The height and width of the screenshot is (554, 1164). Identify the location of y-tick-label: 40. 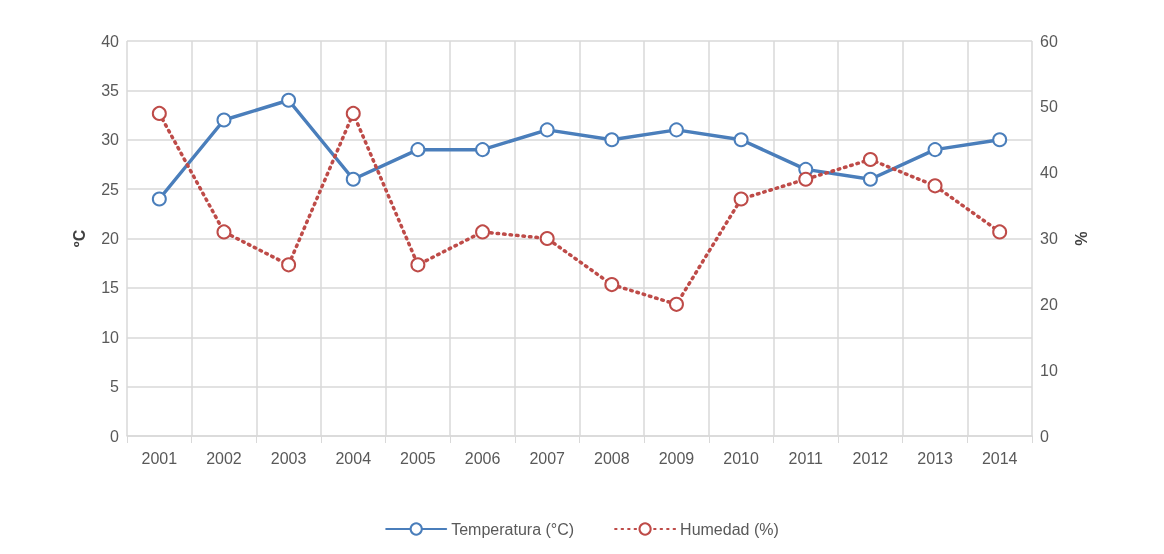
(110, 41).